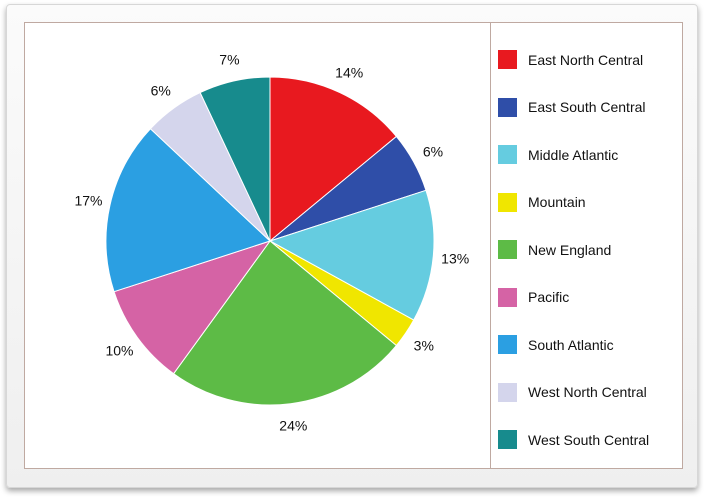  Describe the element at coordinates (455, 259) in the screenshot. I see `slice-label-middle-atlantic: 13%` at that location.